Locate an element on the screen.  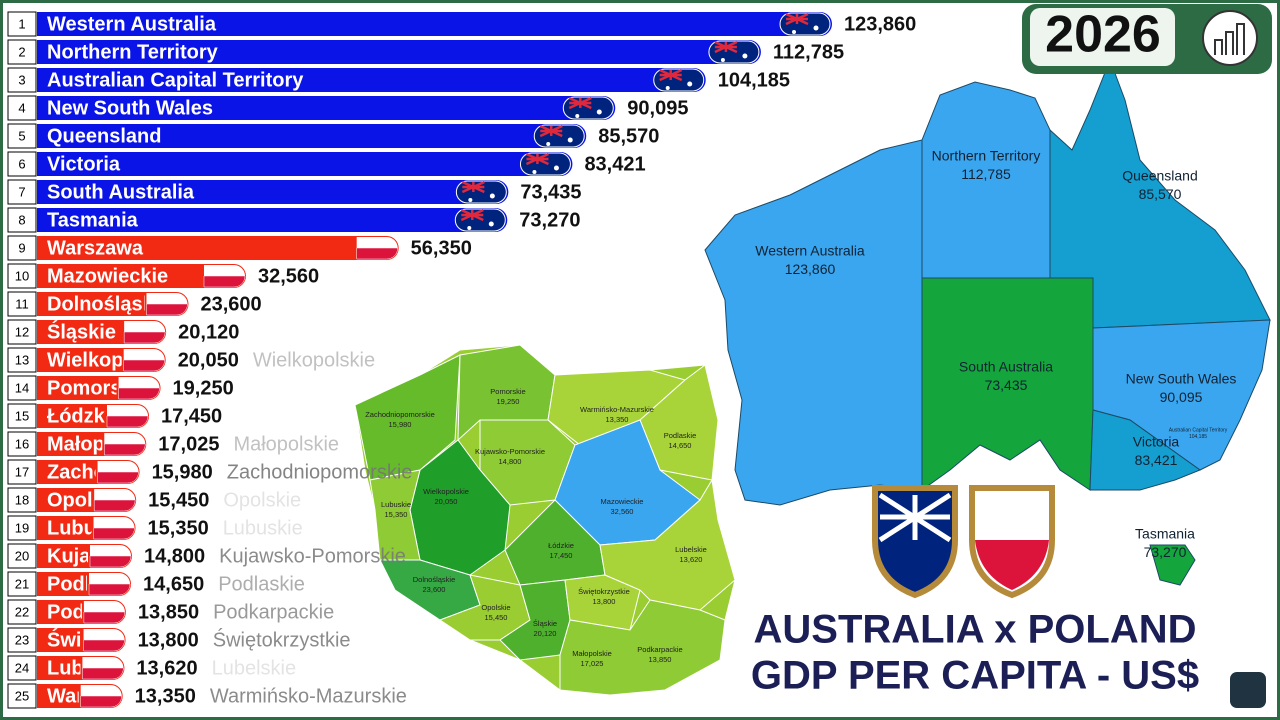
ghost-label: Świętokrzystkie is located at coordinates (282, 639).